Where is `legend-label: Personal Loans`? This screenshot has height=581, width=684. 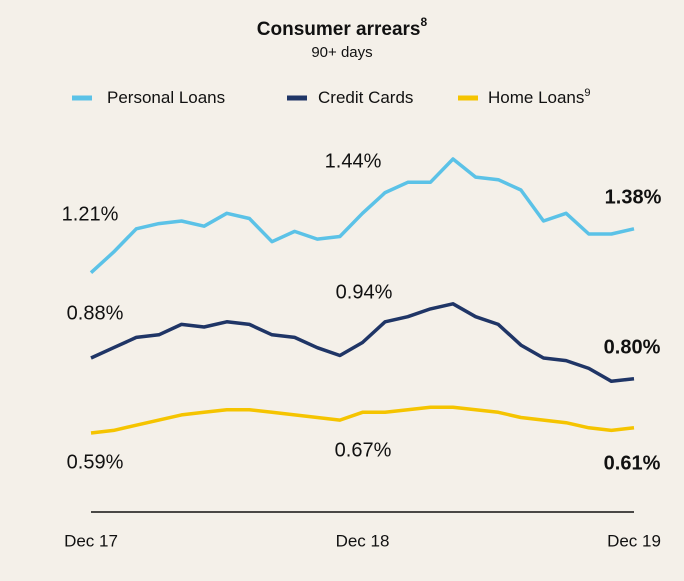 legend-label: Personal Loans is located at coordinates (166, 97).